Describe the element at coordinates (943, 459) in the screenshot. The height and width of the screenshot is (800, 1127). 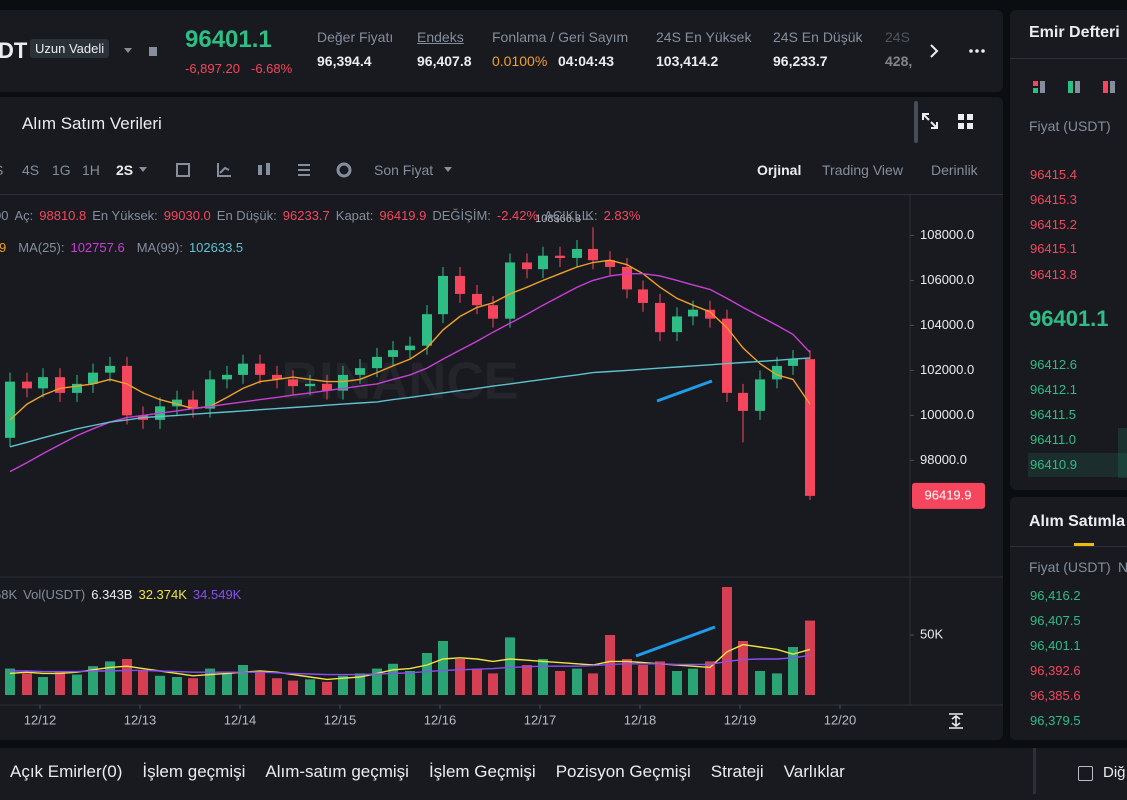
I see `y-tick-label: 98000.0` at that location.